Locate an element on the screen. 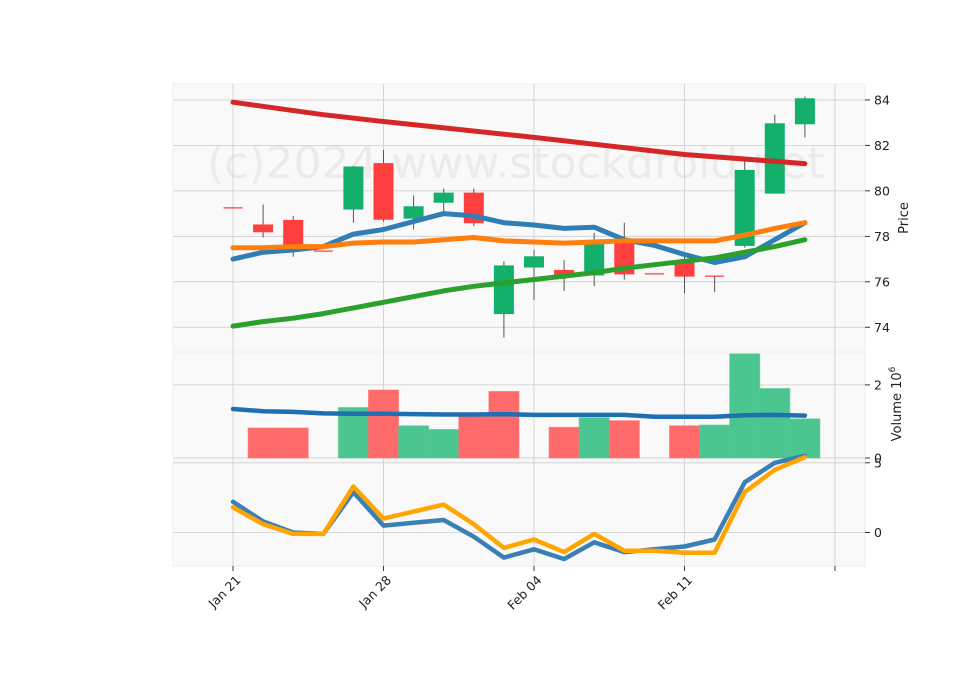 This screenshot has height=690, width=960. price-tick-label: 74 is located at coordinates (882, 327).